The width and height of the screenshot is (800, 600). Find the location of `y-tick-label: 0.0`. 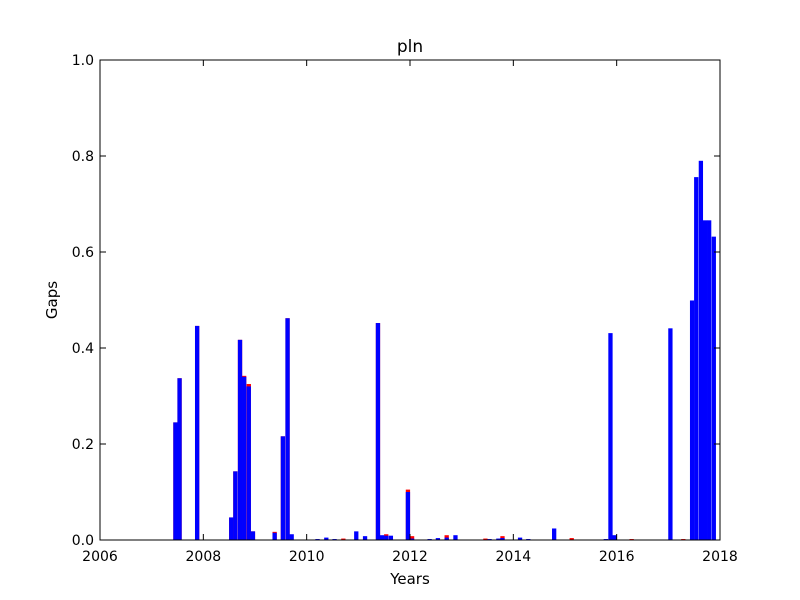

y-tick-label: 0.0 is located at coordinates (83, 541).